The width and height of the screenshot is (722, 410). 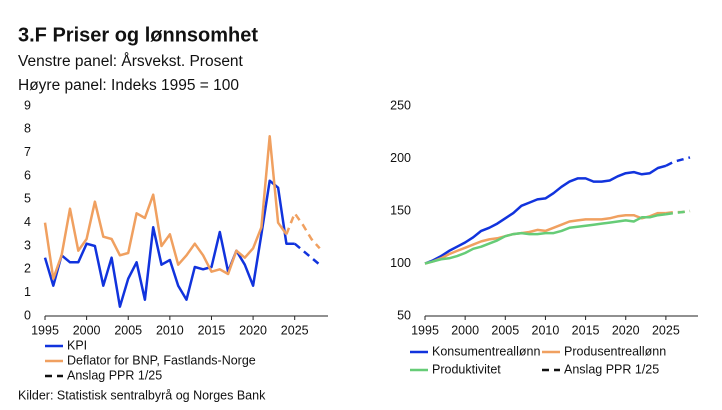 I want to click on legend-label: Konsumentreallønn, so click(x=486, y=351).